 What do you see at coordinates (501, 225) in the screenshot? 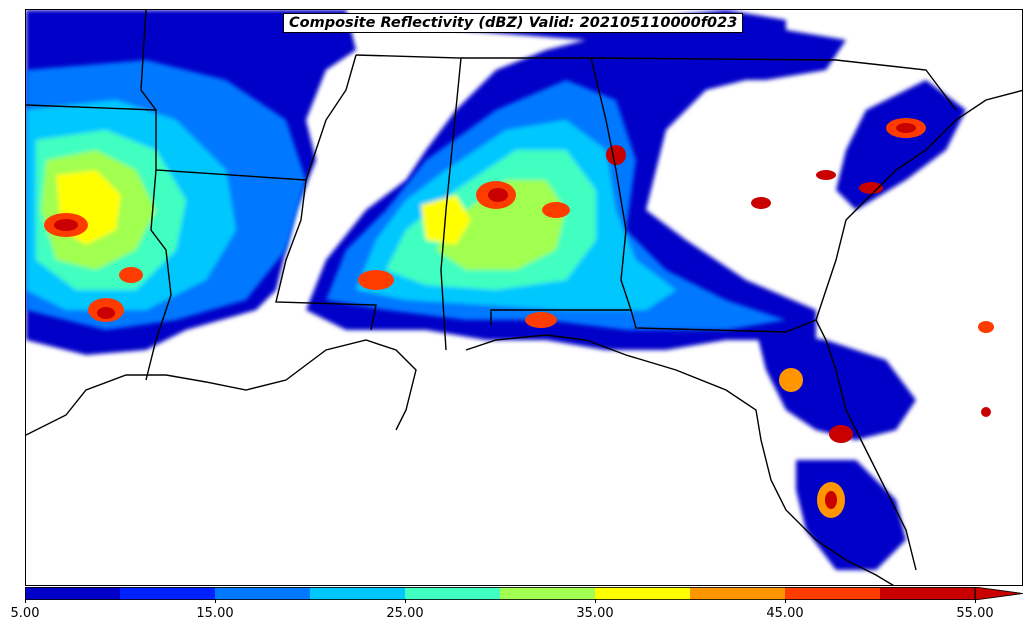
I see `echo-band-yellow-green` at bounding box center [501, 225].